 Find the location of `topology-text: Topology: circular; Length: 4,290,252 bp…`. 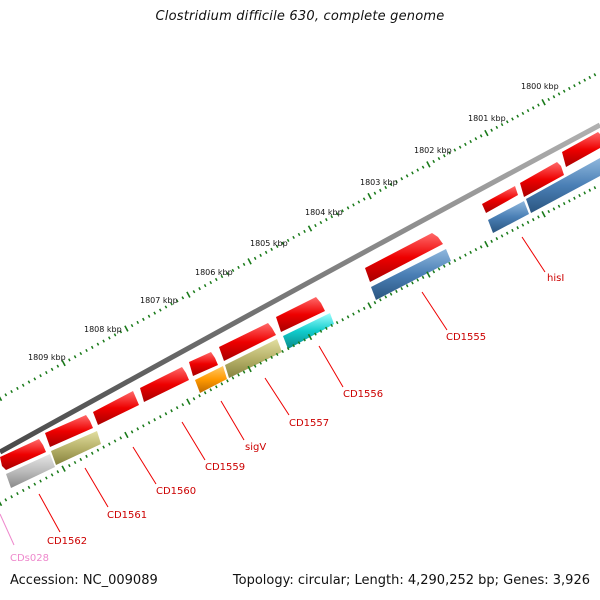

topology-text: Topology: circular; Length: 4,290,252 bp… is located at coordinates (411, 580).